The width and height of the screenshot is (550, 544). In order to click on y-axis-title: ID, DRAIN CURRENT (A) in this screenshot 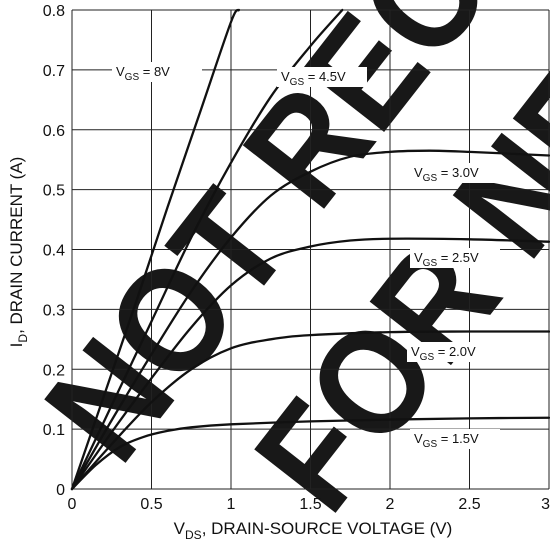, I will do `click(18, 252)`.